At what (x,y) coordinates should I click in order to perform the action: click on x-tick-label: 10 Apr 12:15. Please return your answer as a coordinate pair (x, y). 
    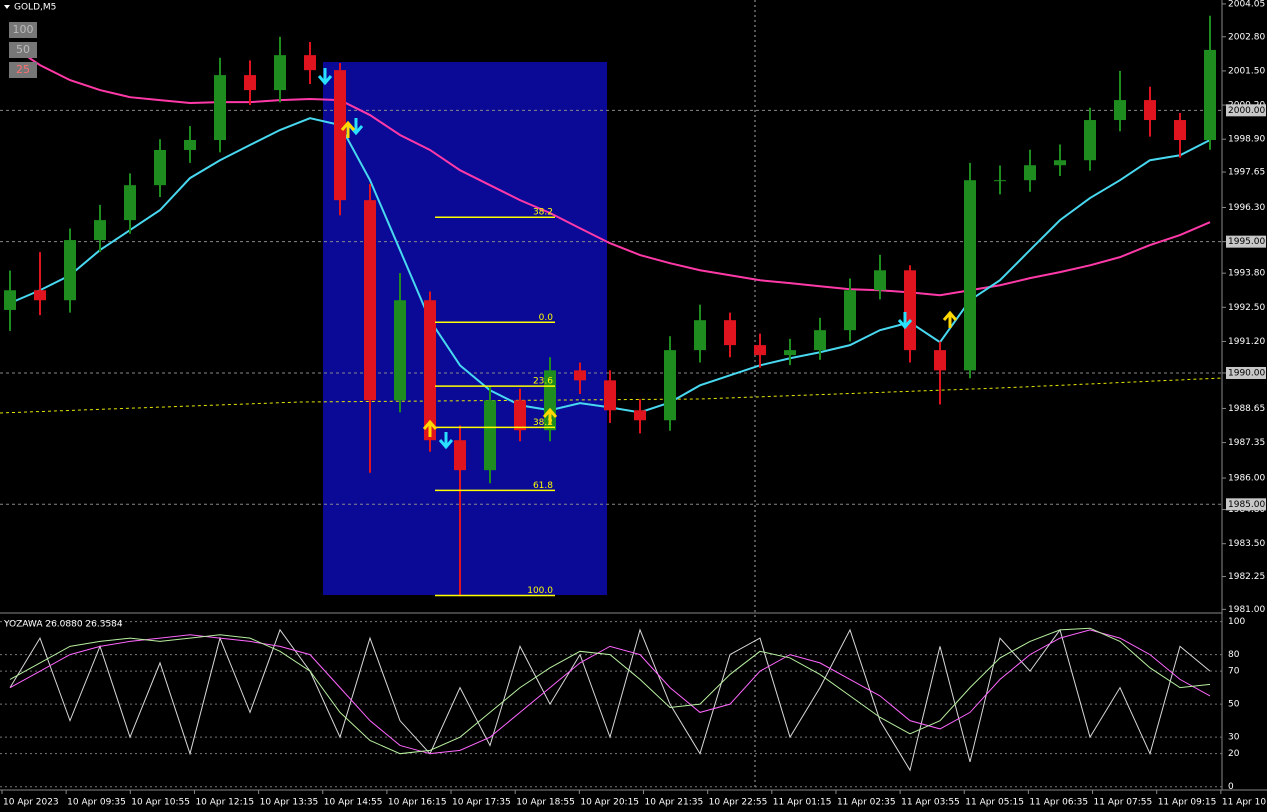
    Looking at the image, I should click on (224, 803).